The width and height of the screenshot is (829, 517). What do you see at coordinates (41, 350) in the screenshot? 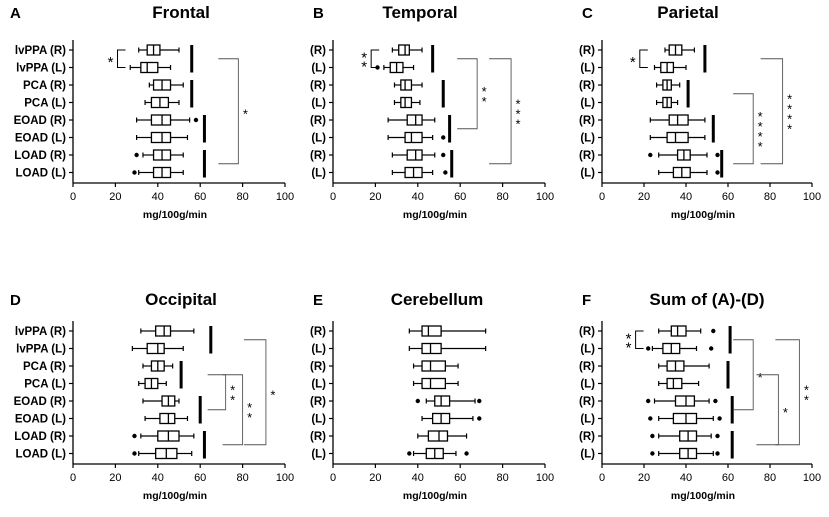
I see `category-label: lvPPA (L)` at bounding box center [41, 350].